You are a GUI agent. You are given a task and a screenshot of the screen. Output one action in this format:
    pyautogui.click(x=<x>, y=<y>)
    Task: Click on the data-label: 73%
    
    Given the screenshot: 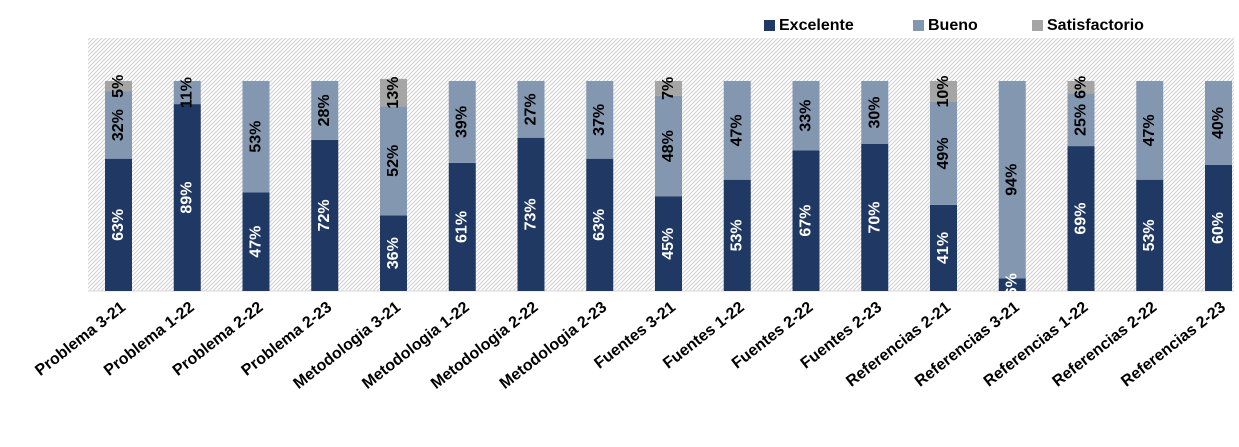 What is the action you would take?
    pyautogui.click(x=531, y=214)
    